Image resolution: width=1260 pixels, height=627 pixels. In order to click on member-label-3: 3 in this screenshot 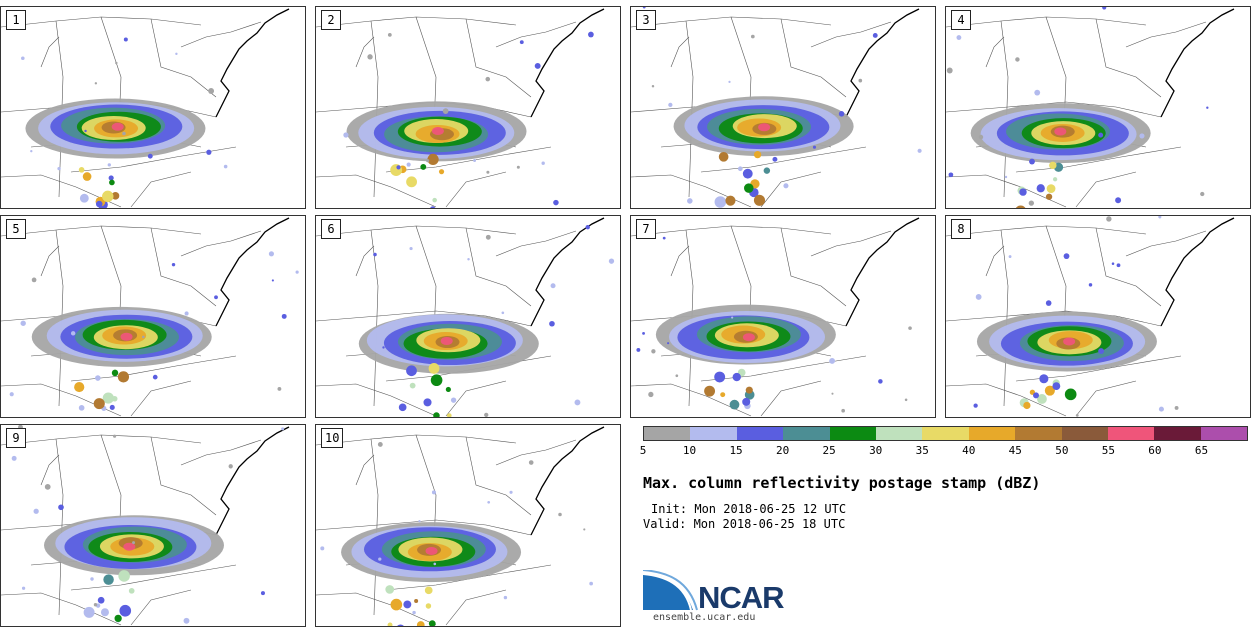, I will do `click(646, 20)`.